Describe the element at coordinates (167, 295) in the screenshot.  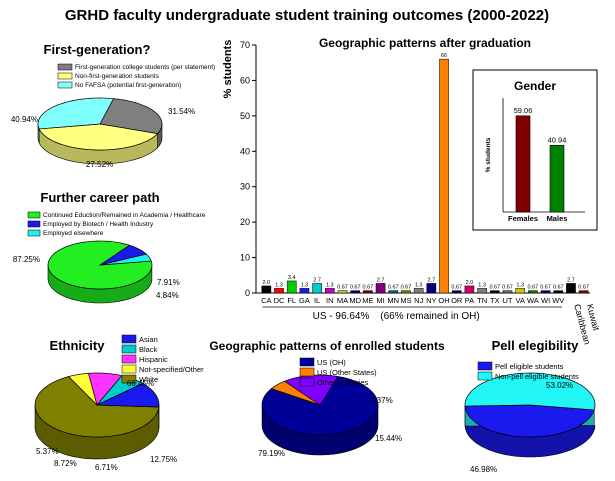
I see `pie-value-label-employed-elsewhere: 4.84%` at that location.